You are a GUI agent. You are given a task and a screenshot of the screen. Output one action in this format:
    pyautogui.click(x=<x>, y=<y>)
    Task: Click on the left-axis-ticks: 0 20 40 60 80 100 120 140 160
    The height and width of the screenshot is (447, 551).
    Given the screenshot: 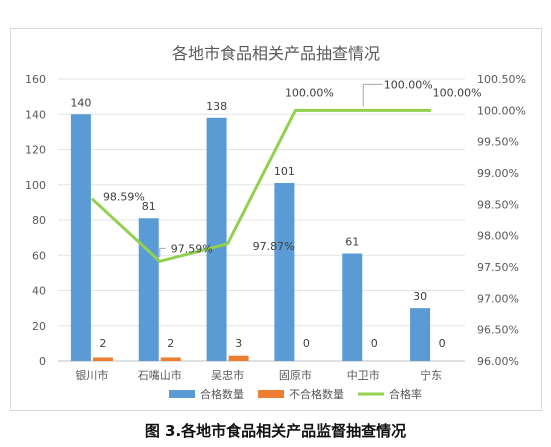 What is the action you would take?
    pyautogui.click(x=35, y=220)
    